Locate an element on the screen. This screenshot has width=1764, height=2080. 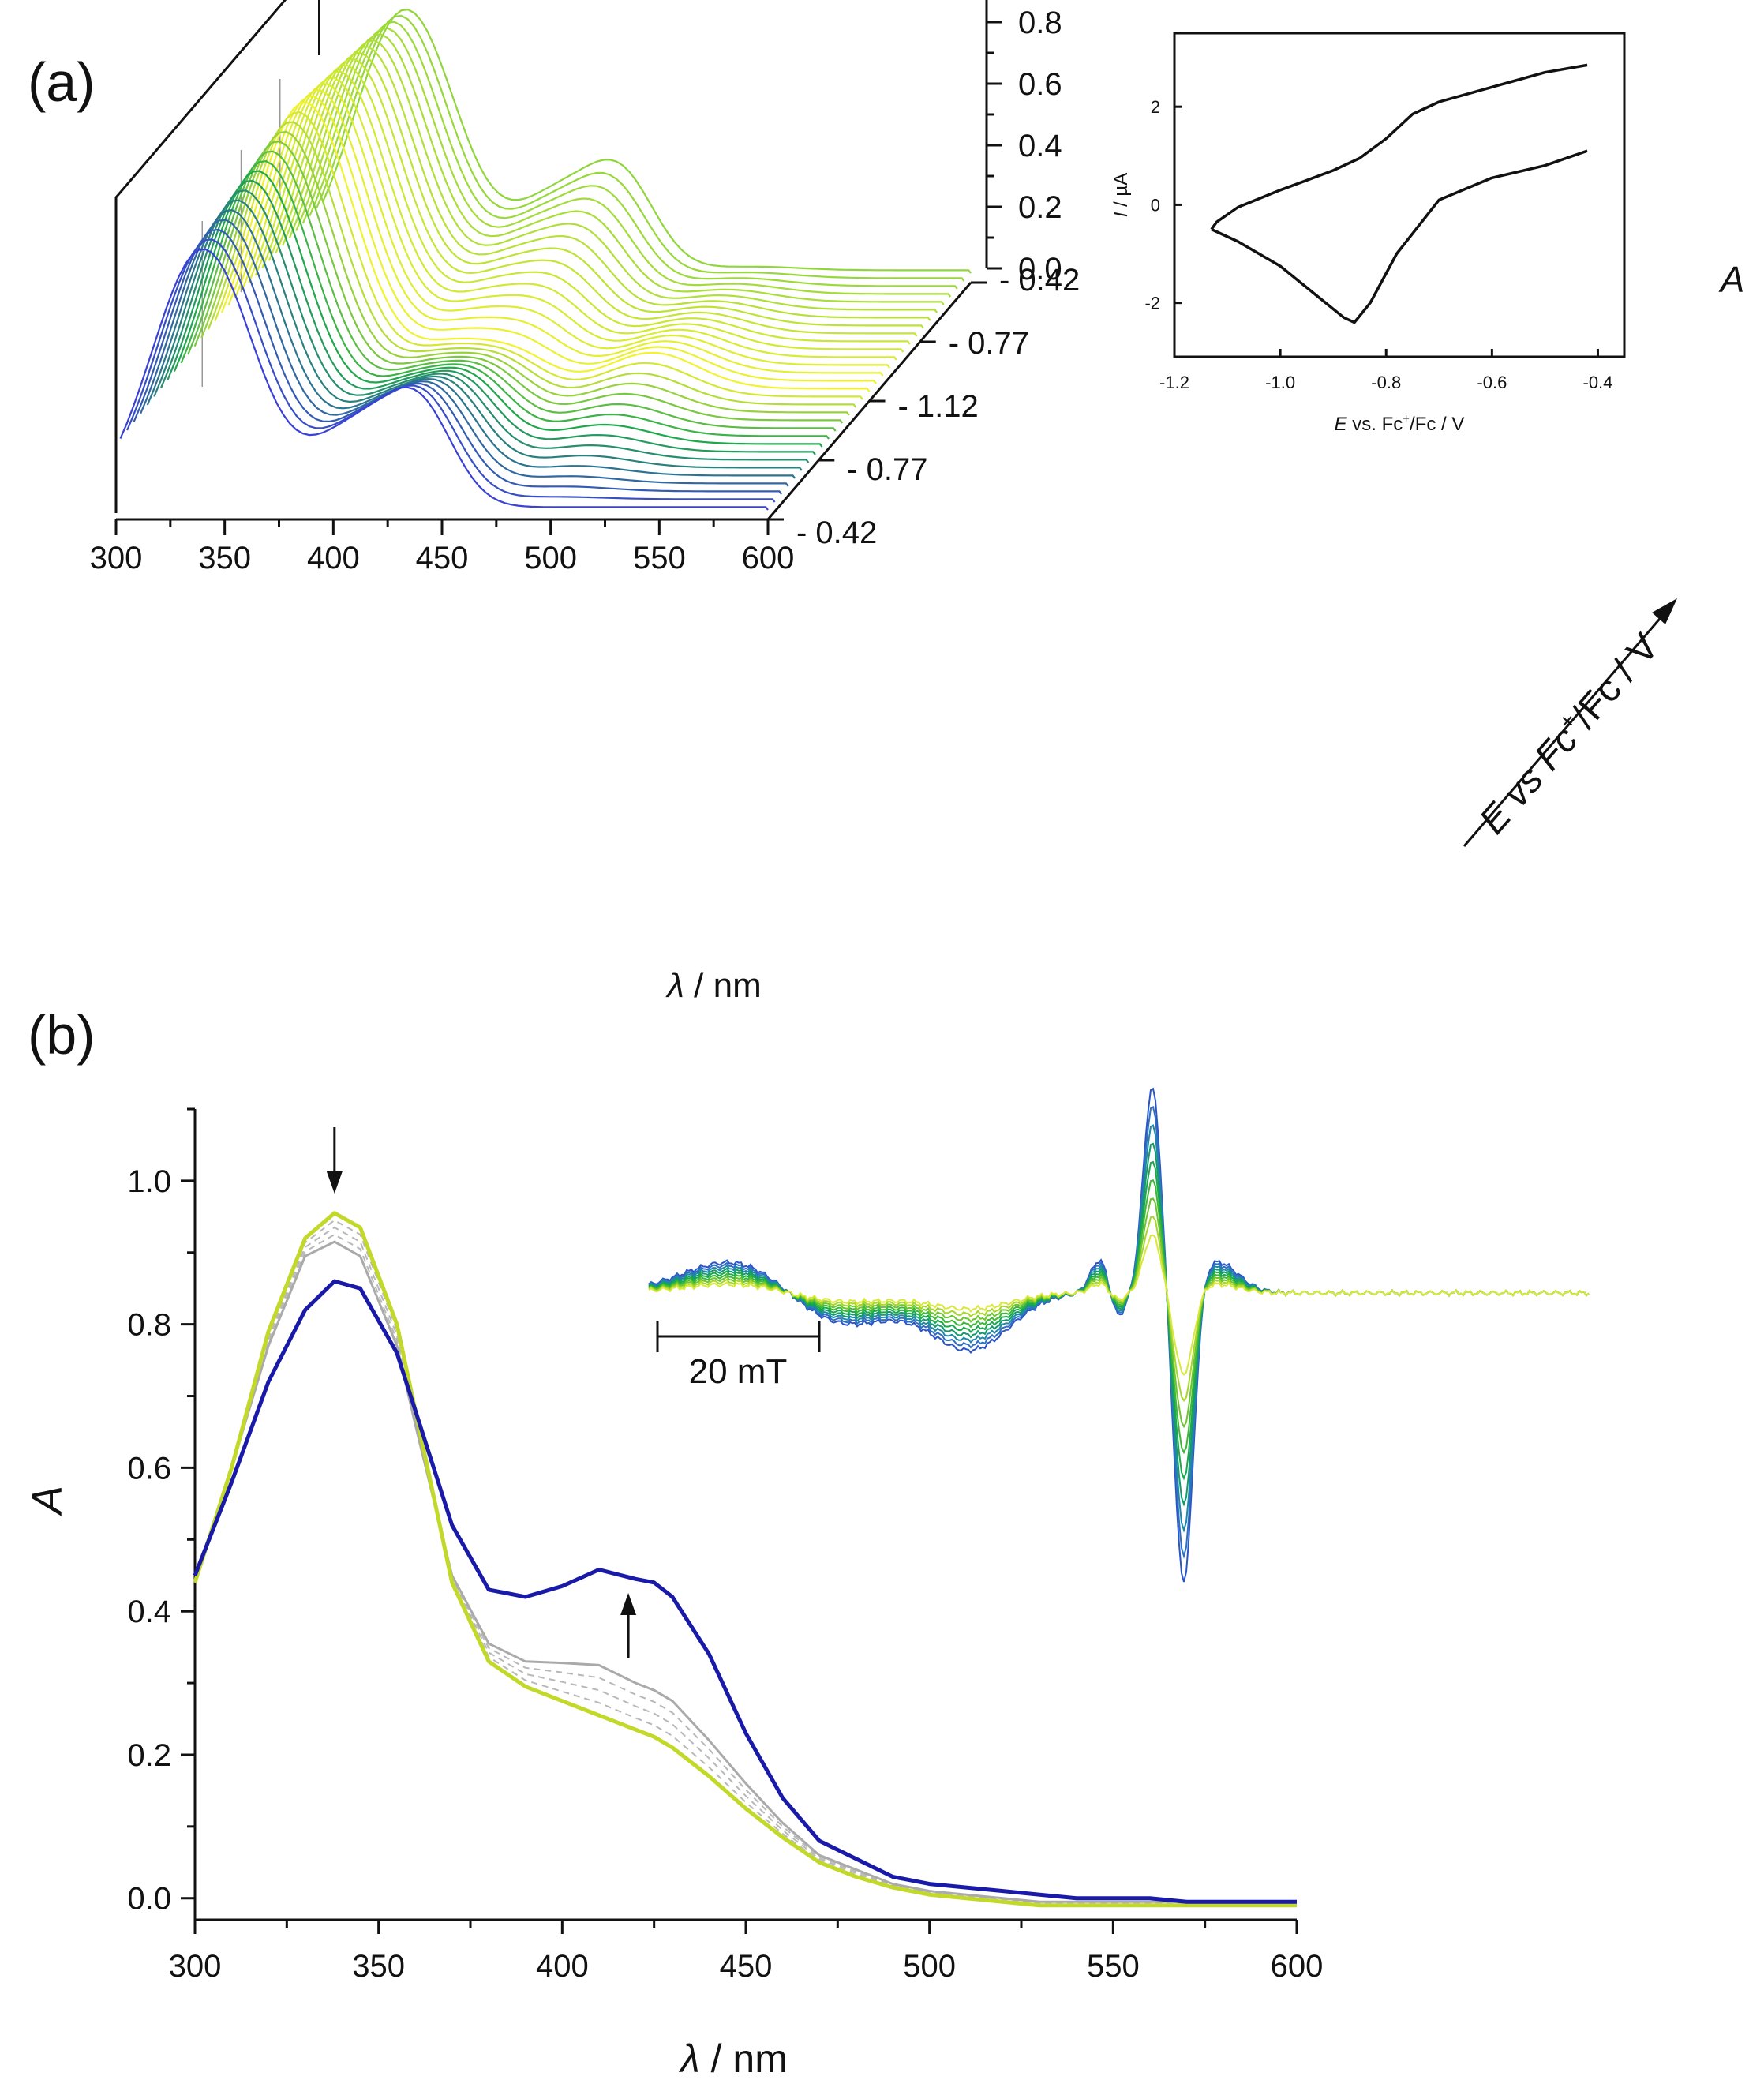
cv-y-tick-label-2: 2 is located at coordinates (1155, 107).